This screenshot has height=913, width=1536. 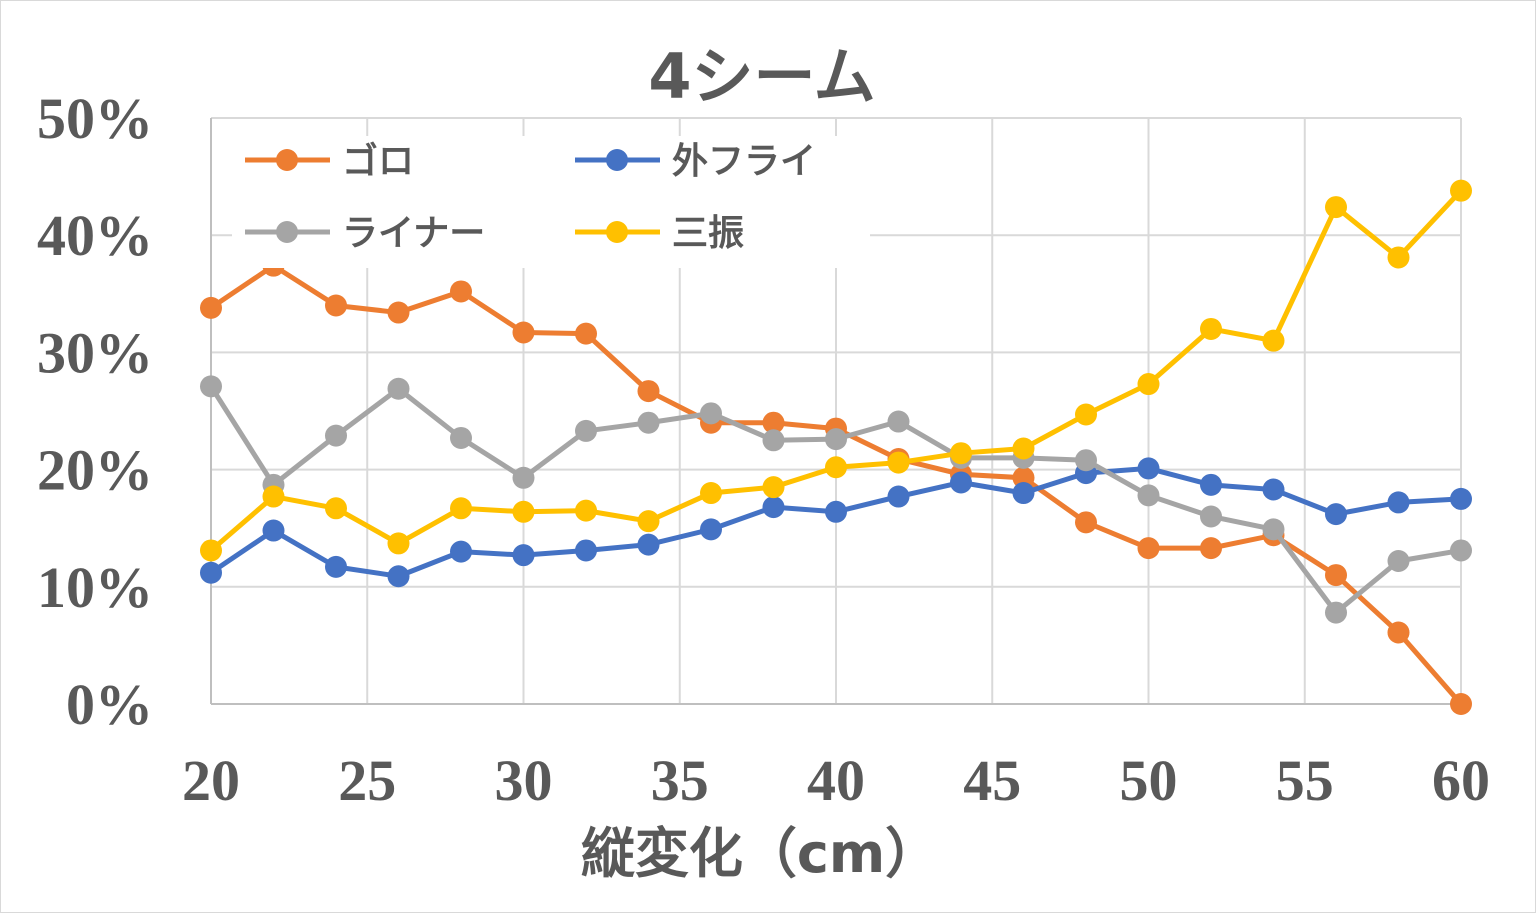 I want to click on legend-item: 外フライ, so click(x=695, y=161).